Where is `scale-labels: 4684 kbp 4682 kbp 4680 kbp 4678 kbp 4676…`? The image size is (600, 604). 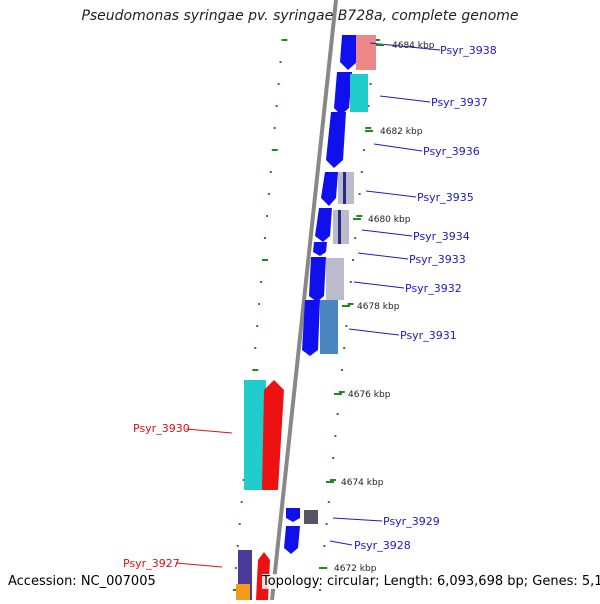
scale-labels: 4684 kbp 4682 kbp 4680 kbp 4678 kbp 4676… is located at coordinates (384, 307).